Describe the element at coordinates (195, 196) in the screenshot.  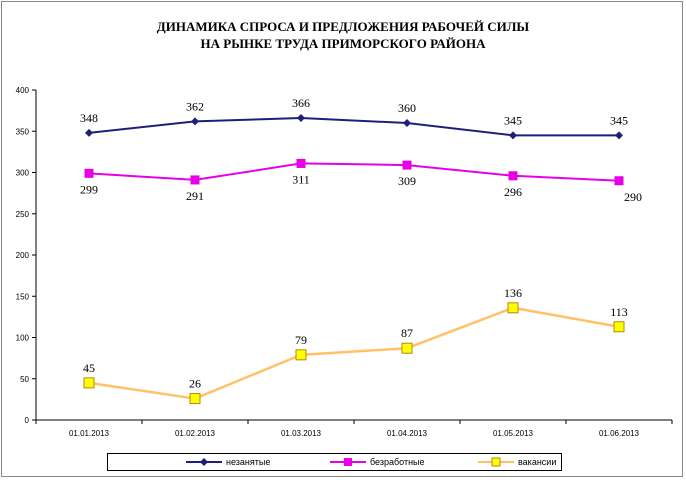
I see `data-label: 291` at that location.